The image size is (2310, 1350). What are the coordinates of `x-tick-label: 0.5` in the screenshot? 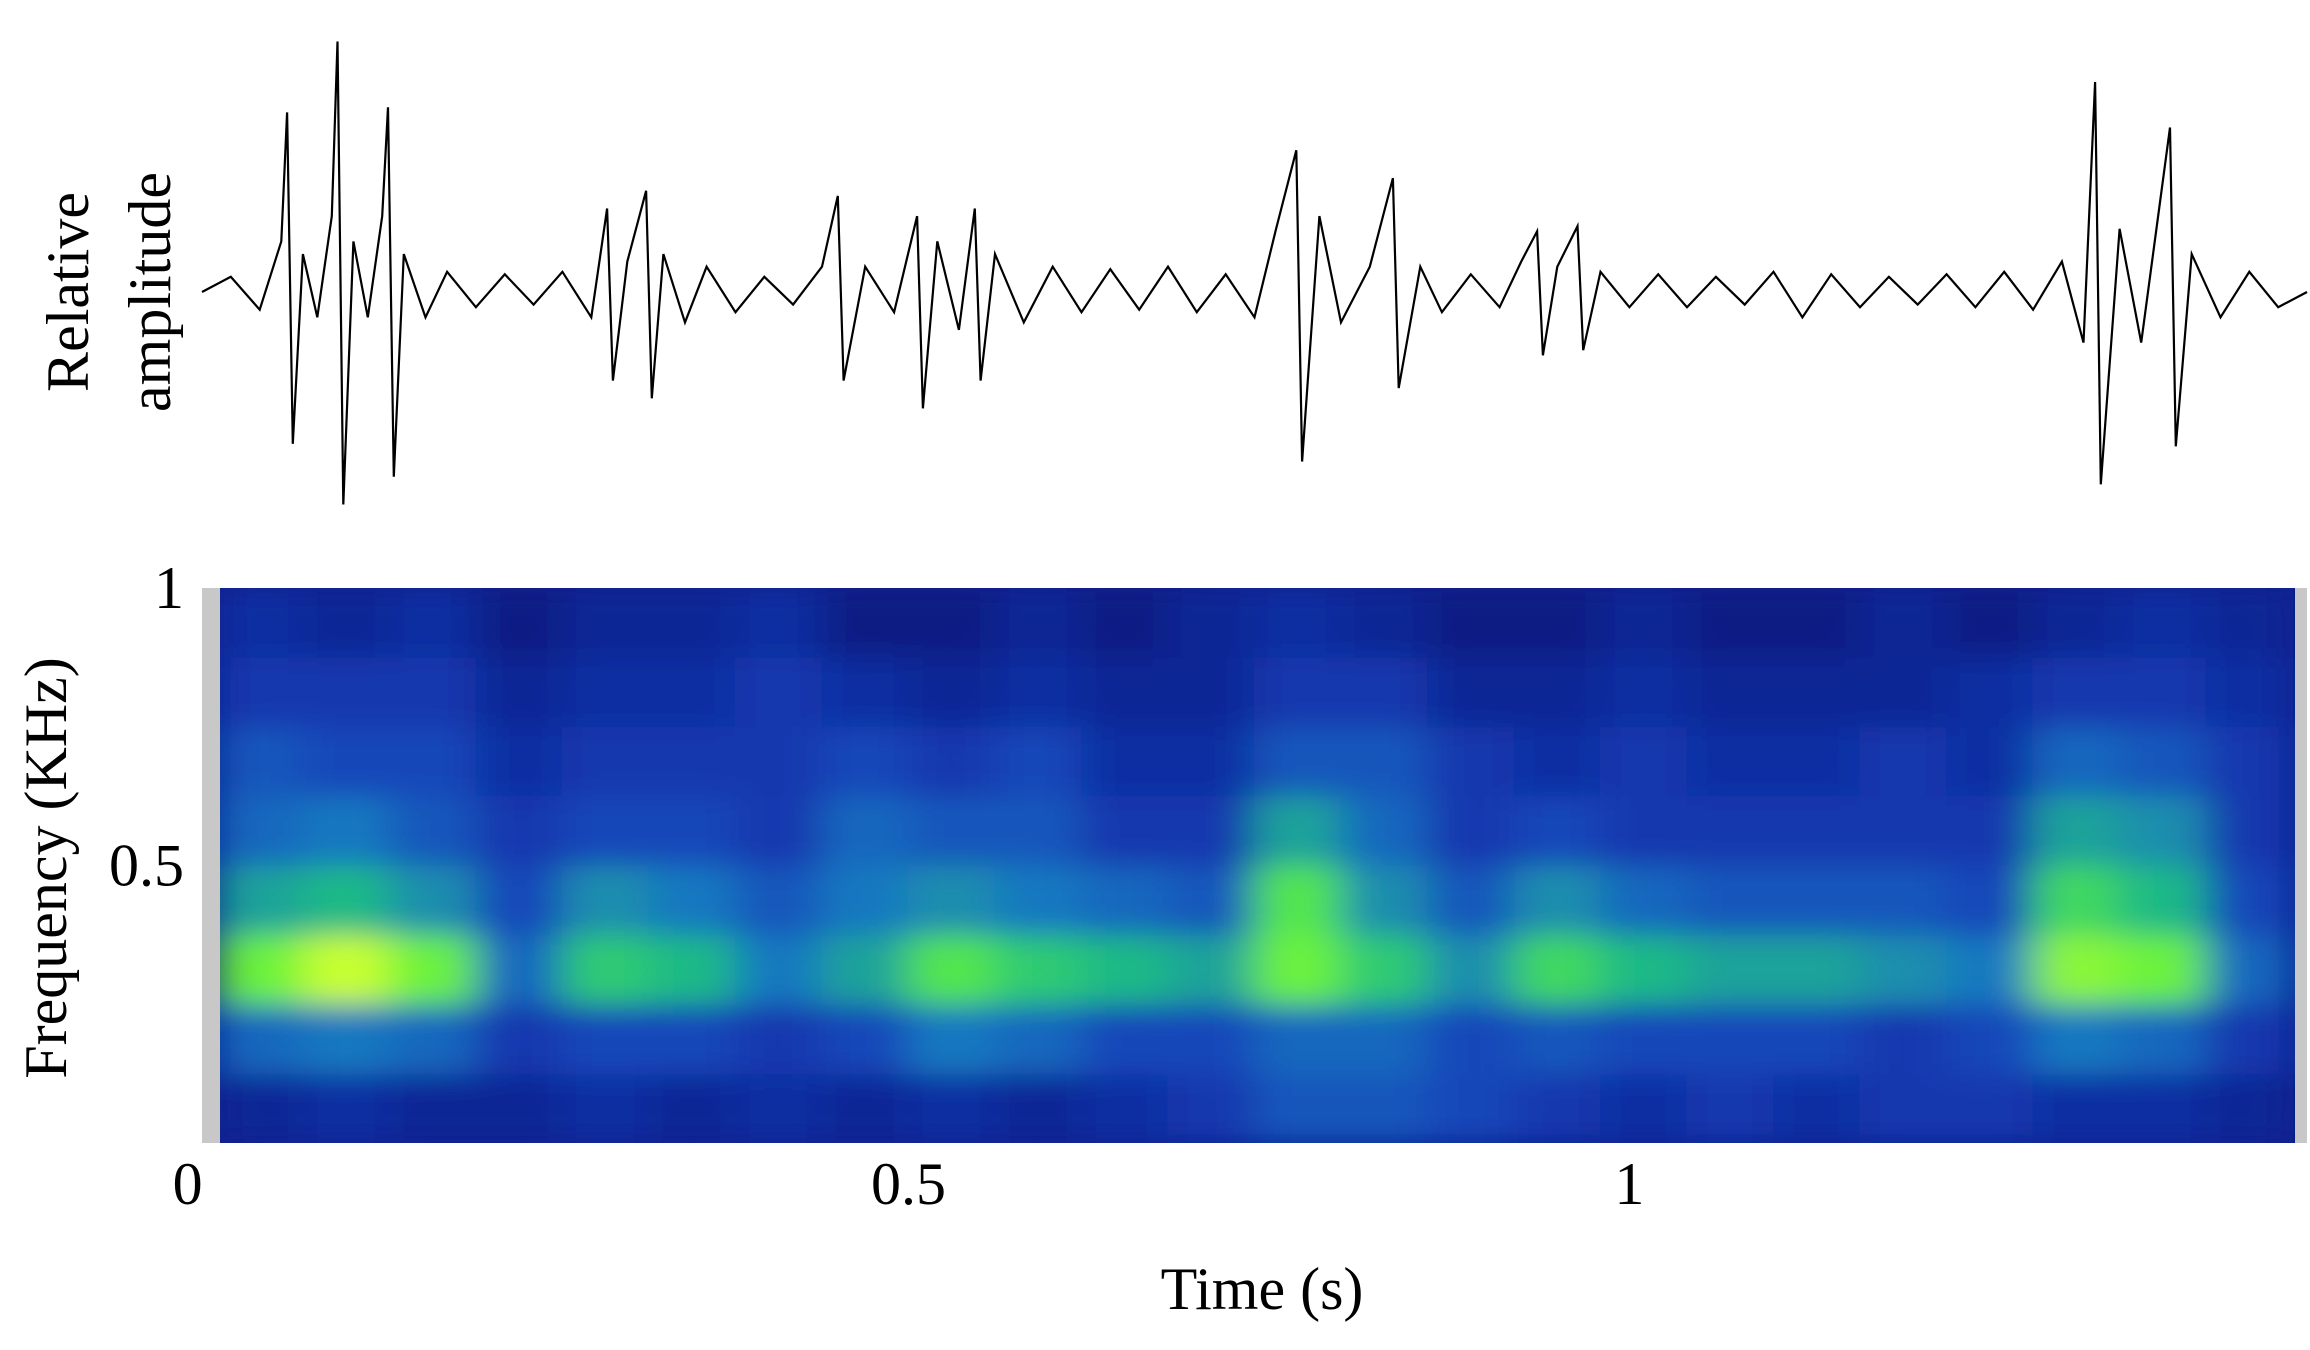 It's located at (908, 1184).